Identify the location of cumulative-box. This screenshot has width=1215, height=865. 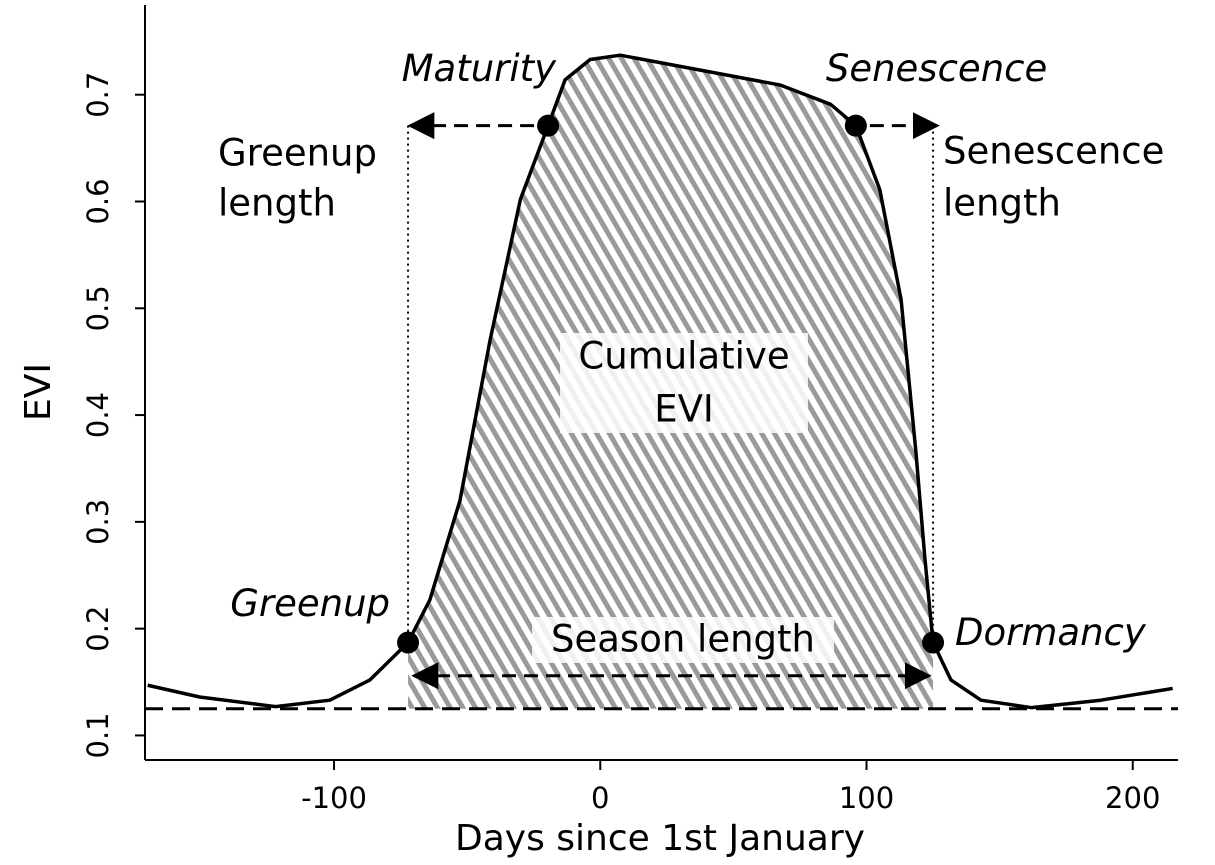
(684, 383).